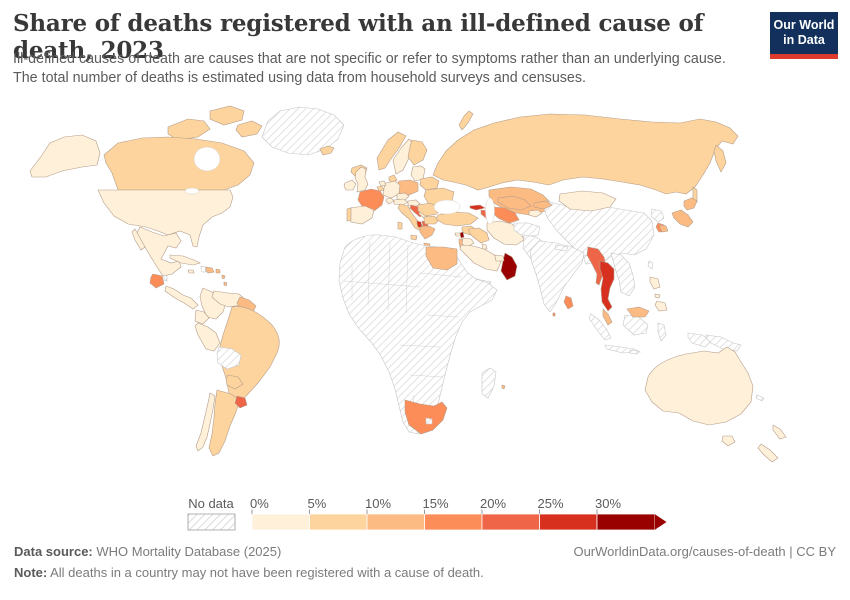  Describe the element at coordinates (657, 215) in the screenshot. I see `country-north-korea` at that location.